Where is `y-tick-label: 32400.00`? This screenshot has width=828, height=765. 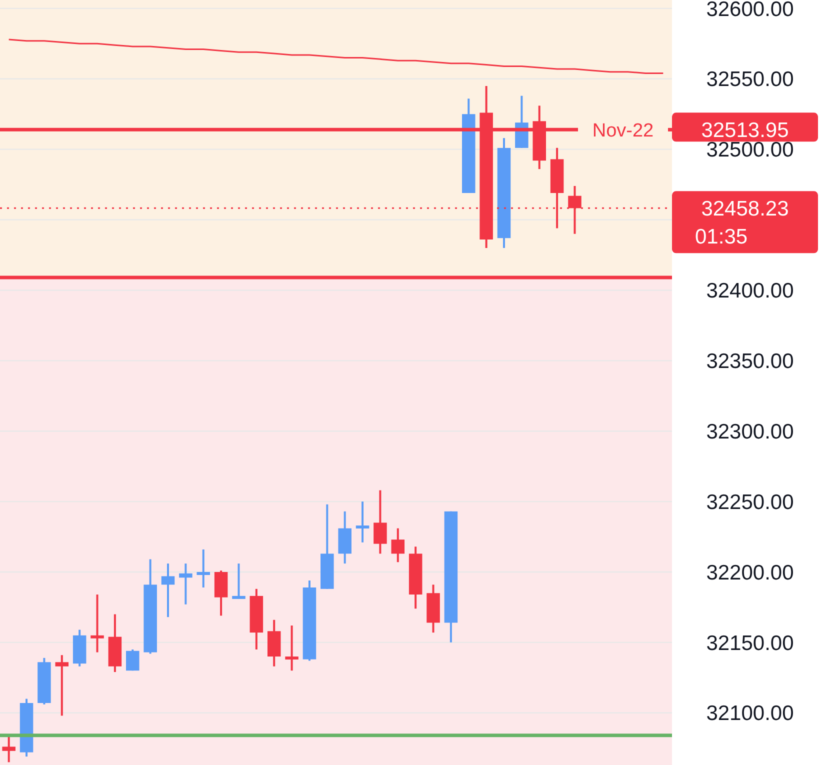
y-tick-label: 32400.00 is located at coordinates (750, 291).